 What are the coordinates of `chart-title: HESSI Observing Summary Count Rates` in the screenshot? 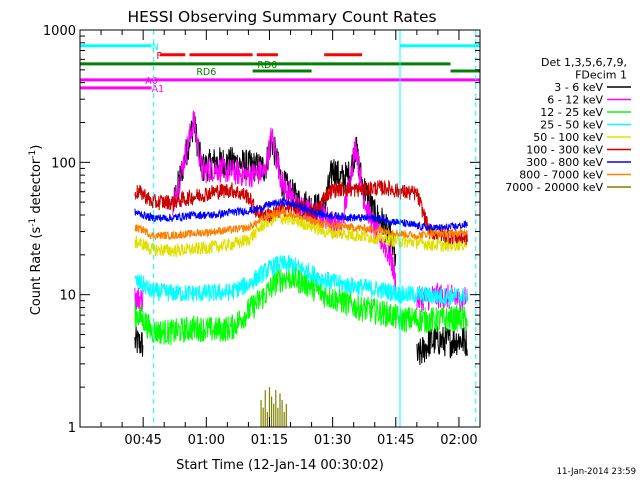 It's located at (281, 17).